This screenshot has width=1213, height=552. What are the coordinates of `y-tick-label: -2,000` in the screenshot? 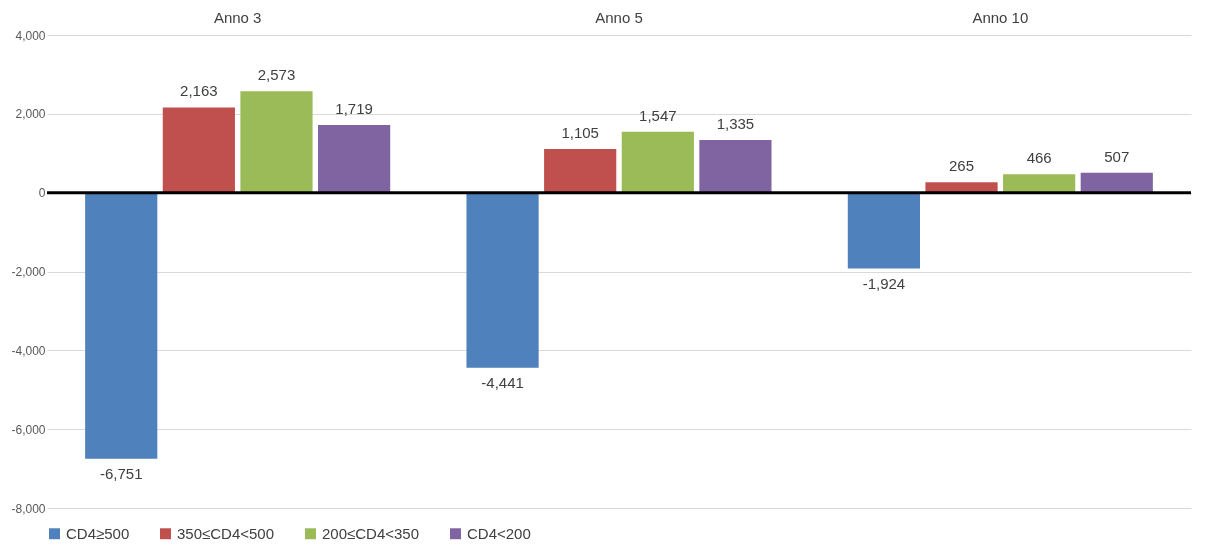 It's located at (28, 272).